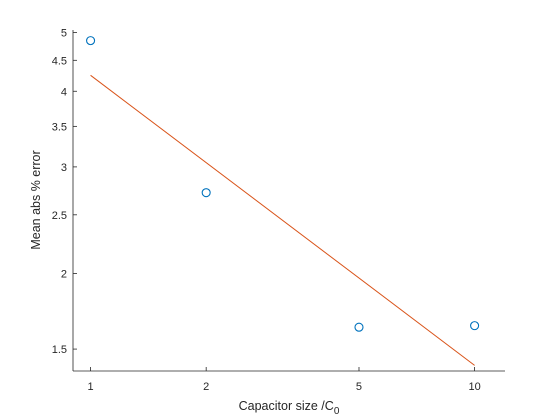  I want to click on x-axis-label-subscript: 0, so click(337, 411).